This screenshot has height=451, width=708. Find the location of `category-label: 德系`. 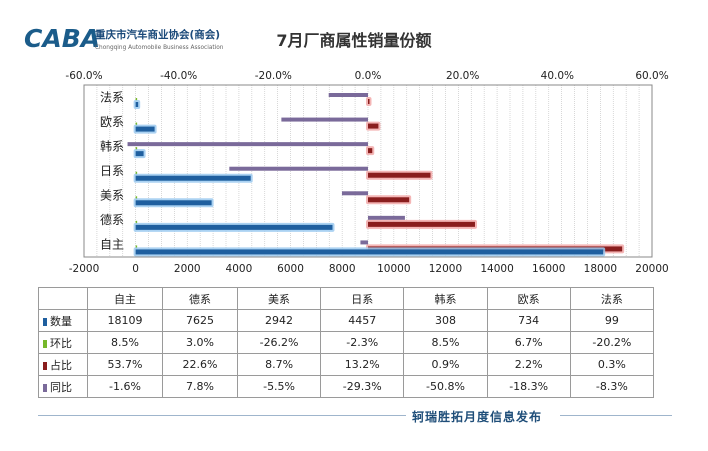

category-label: 德系 is located at coordinates (112, 219).